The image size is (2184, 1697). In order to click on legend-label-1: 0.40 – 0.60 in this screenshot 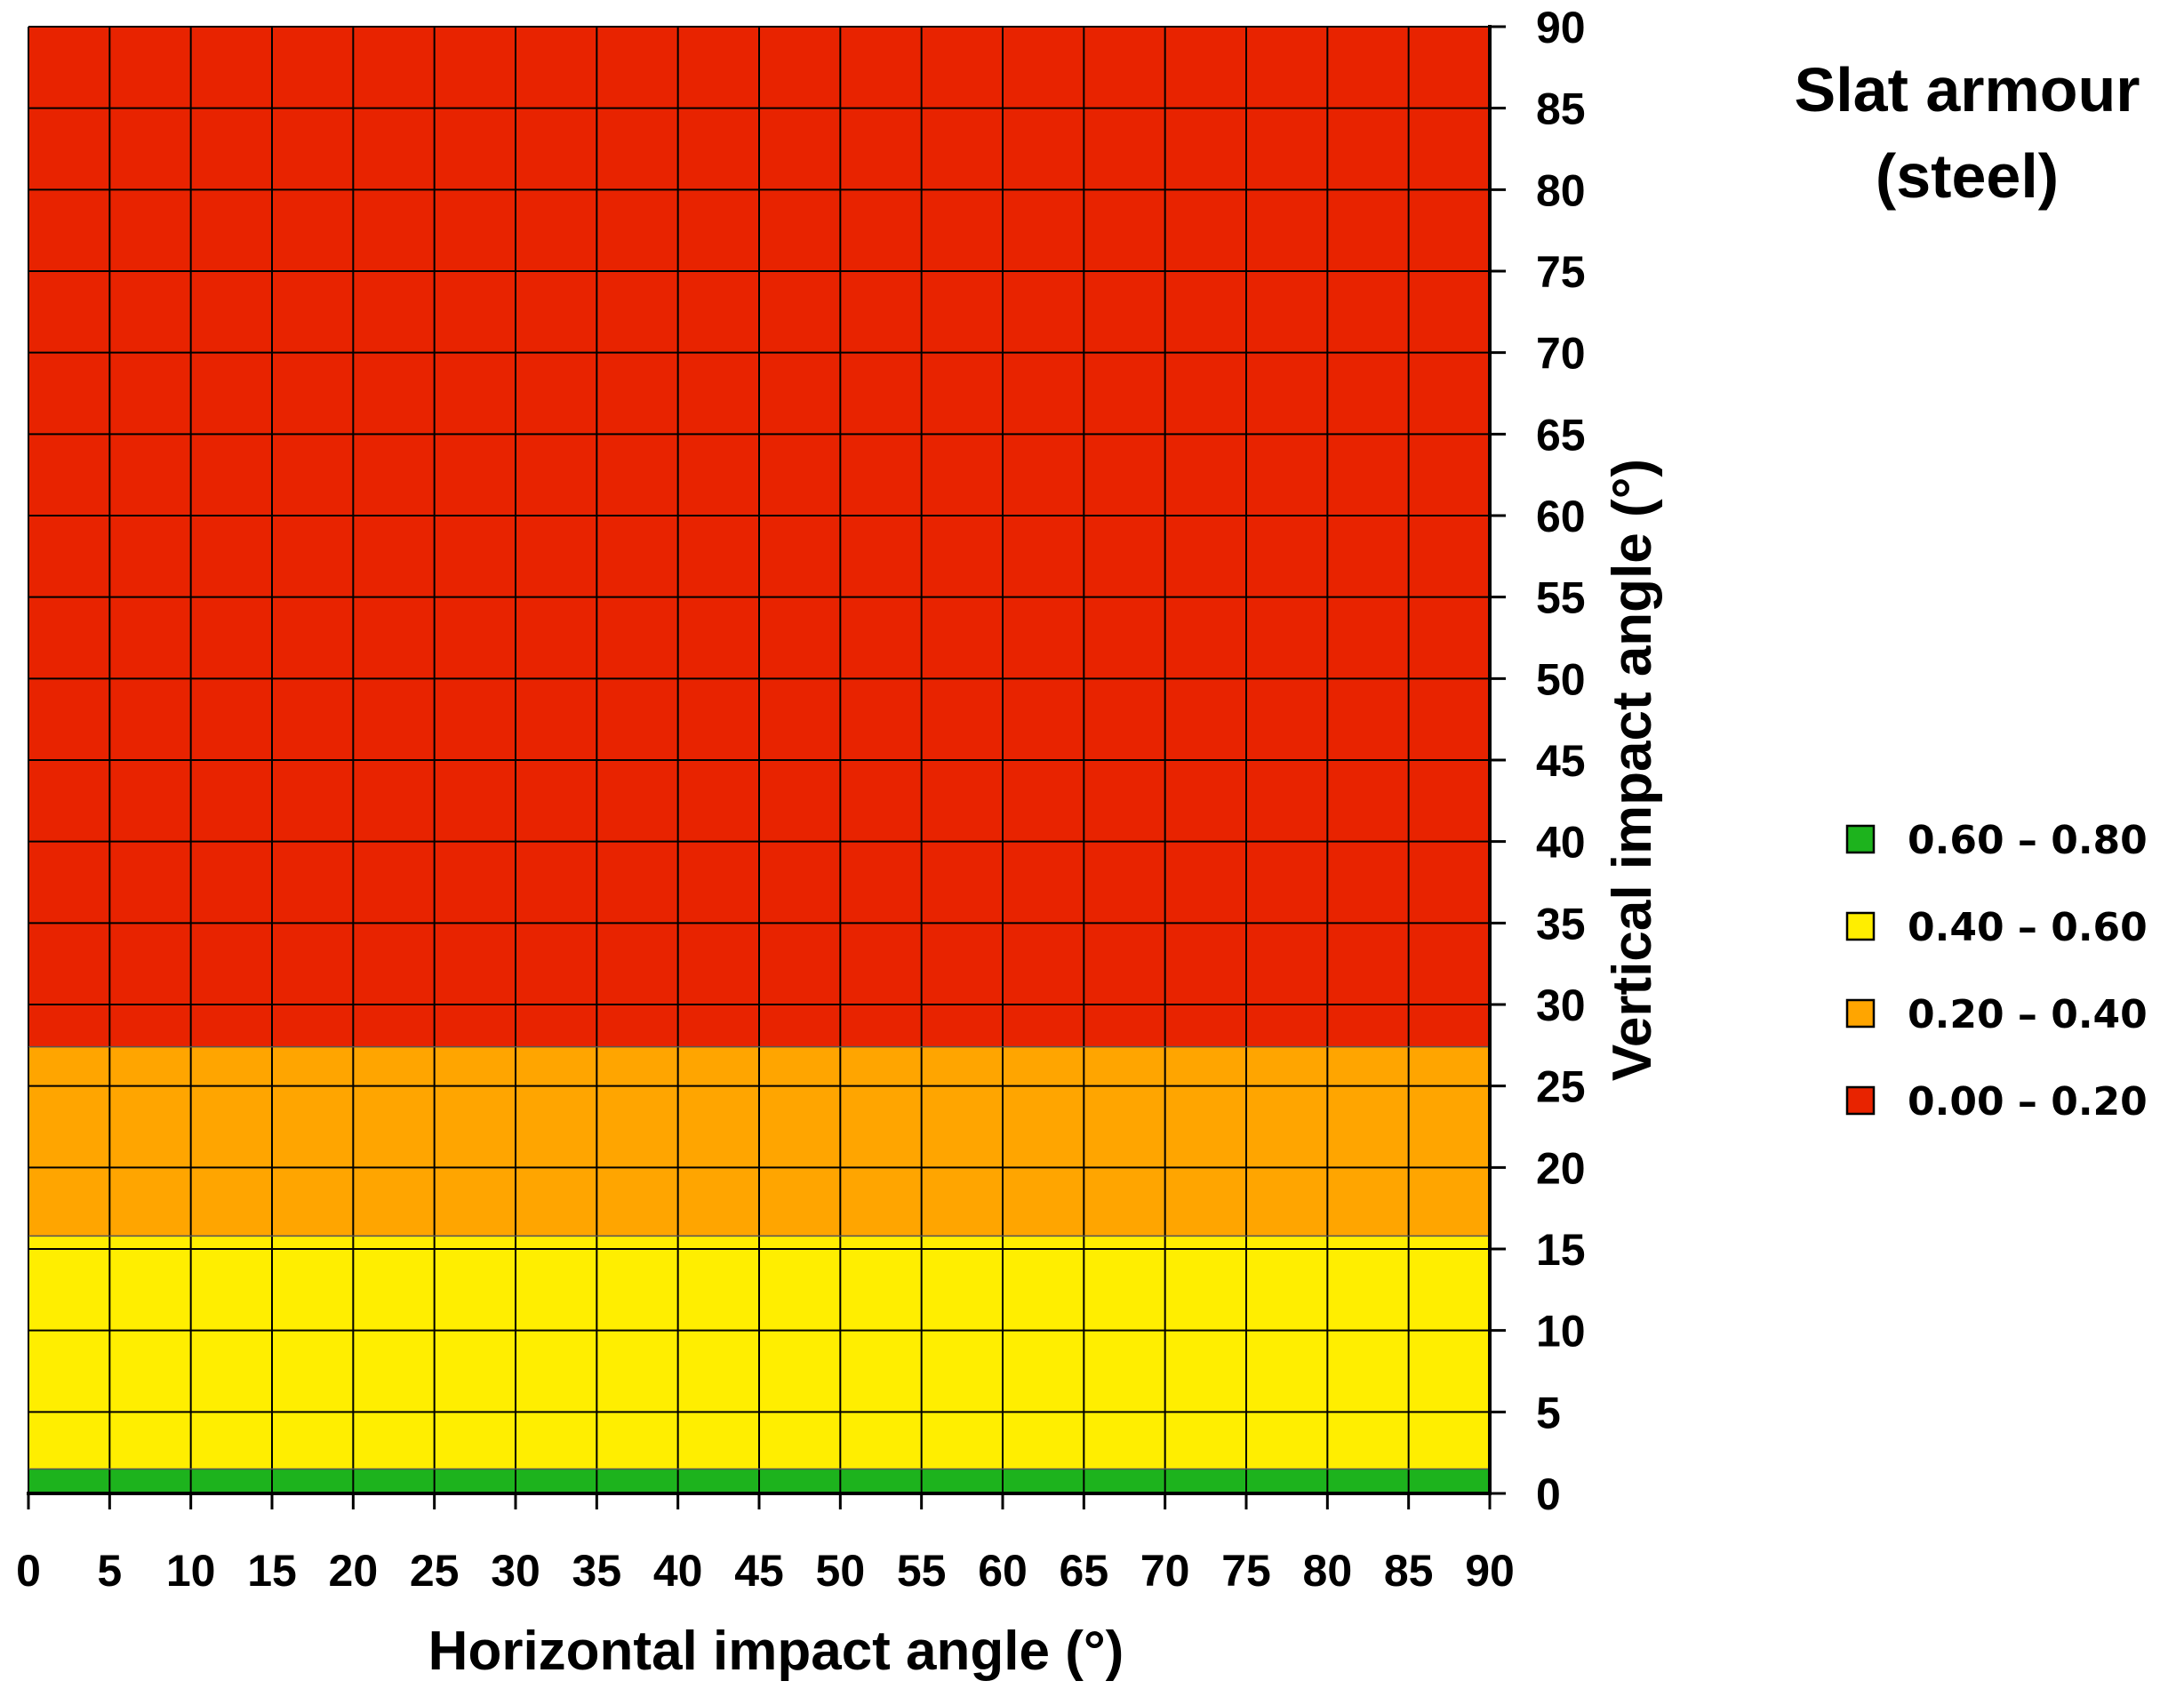, I will do `click(2028, 928)`.